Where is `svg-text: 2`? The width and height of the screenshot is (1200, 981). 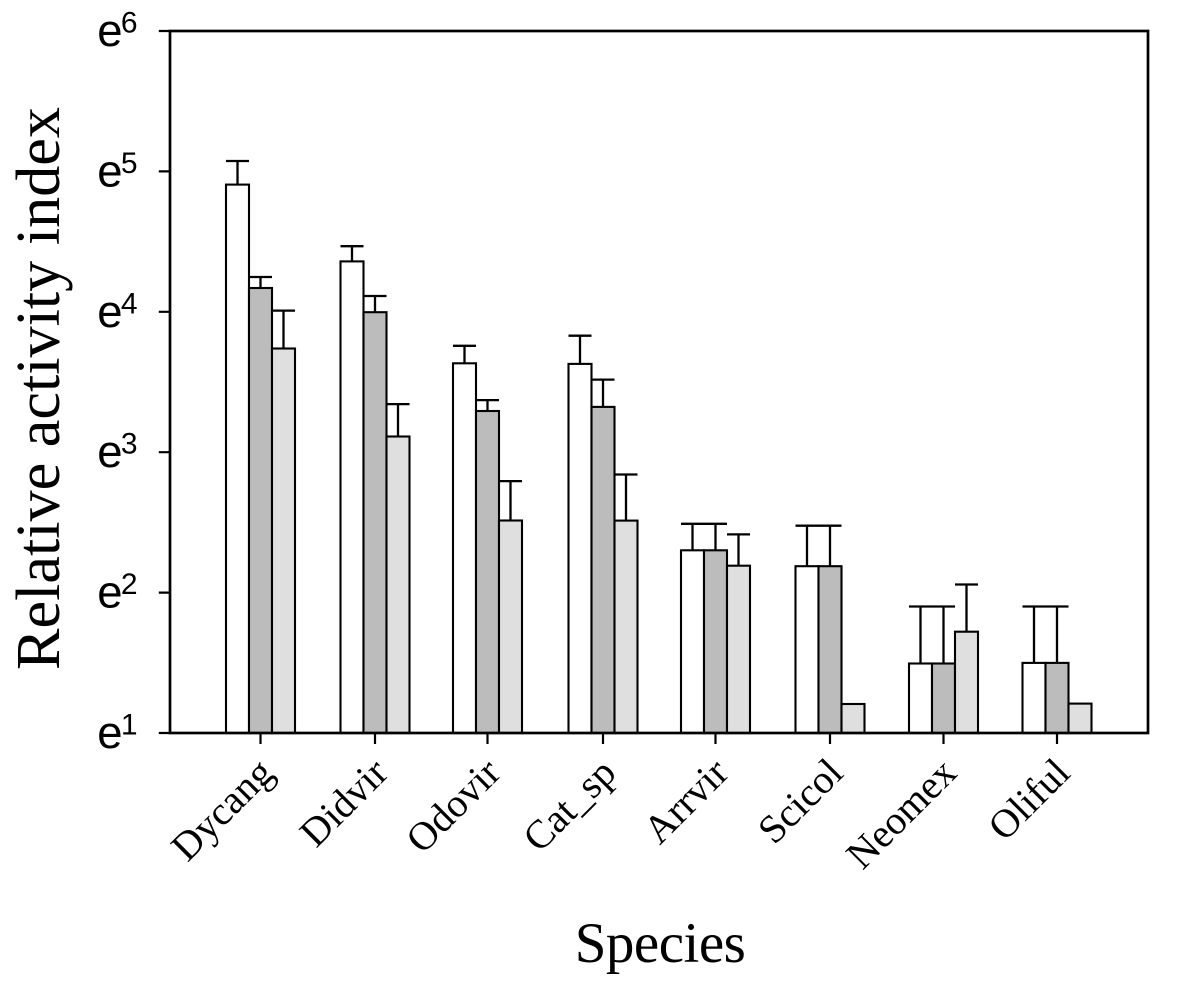 svg-text: 2 is located at coordinates (129, 584).